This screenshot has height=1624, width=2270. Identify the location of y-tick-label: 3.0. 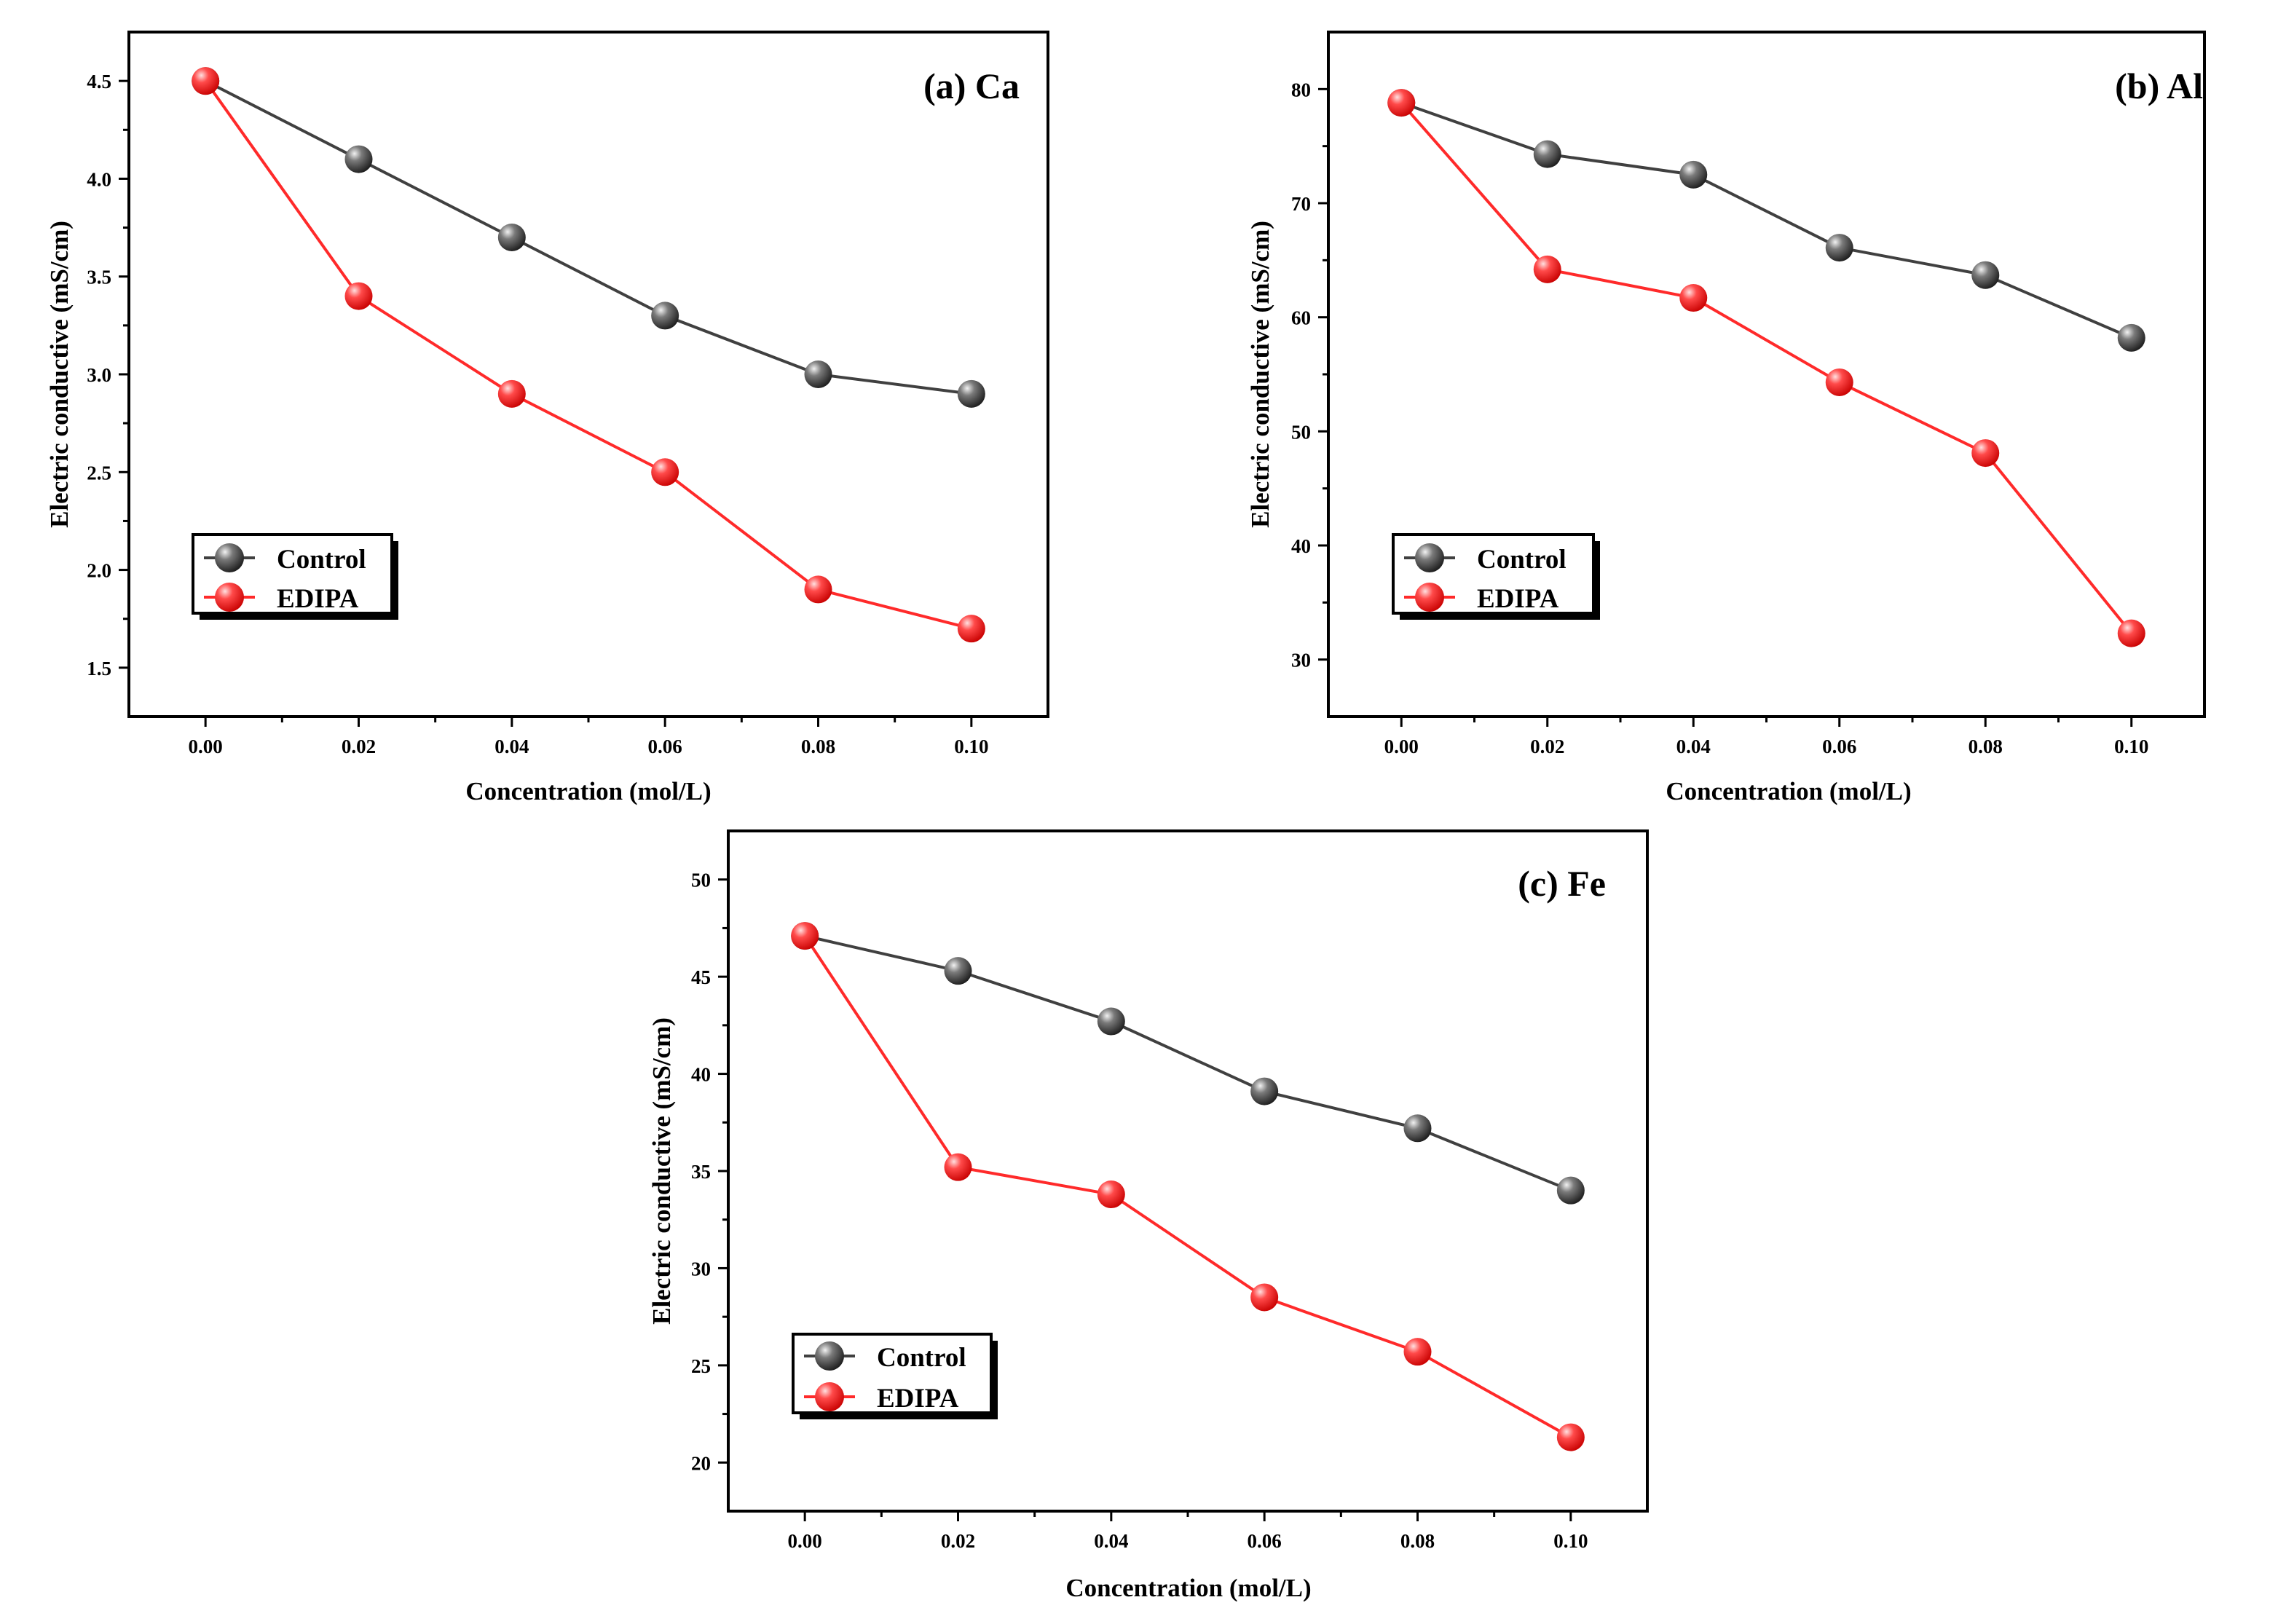
(99, 375).